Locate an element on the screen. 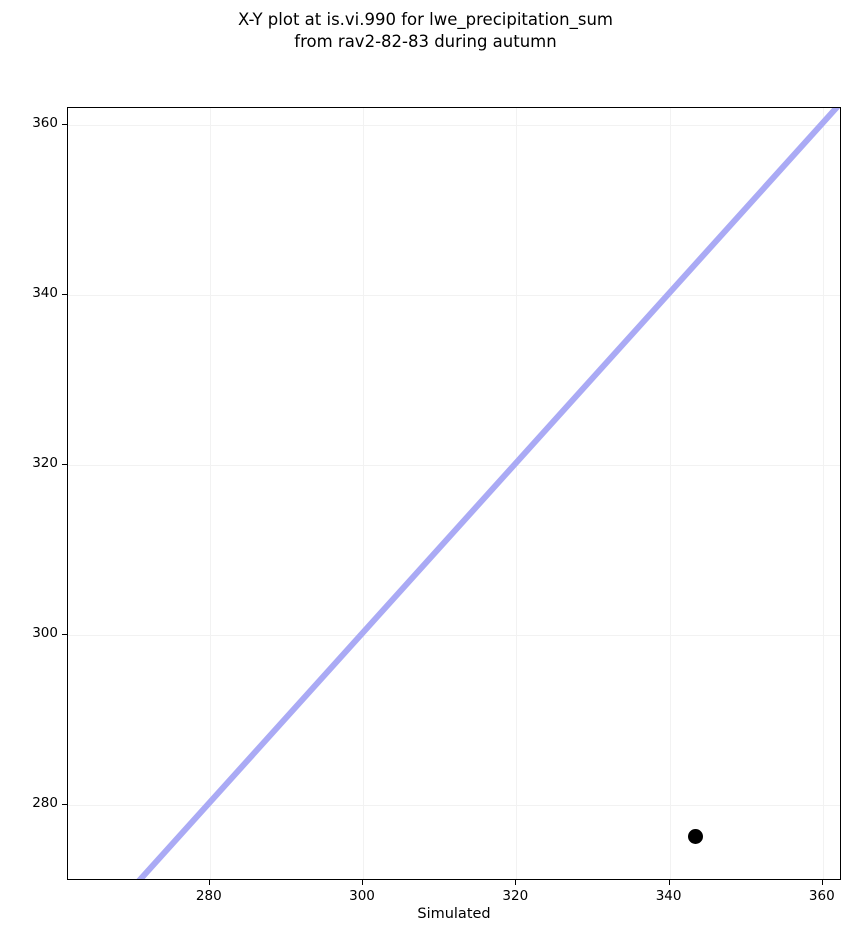 The width and height of the screenshot is (851, 934). x-tick-label-300: 300 is located at coordinates (362, 896).